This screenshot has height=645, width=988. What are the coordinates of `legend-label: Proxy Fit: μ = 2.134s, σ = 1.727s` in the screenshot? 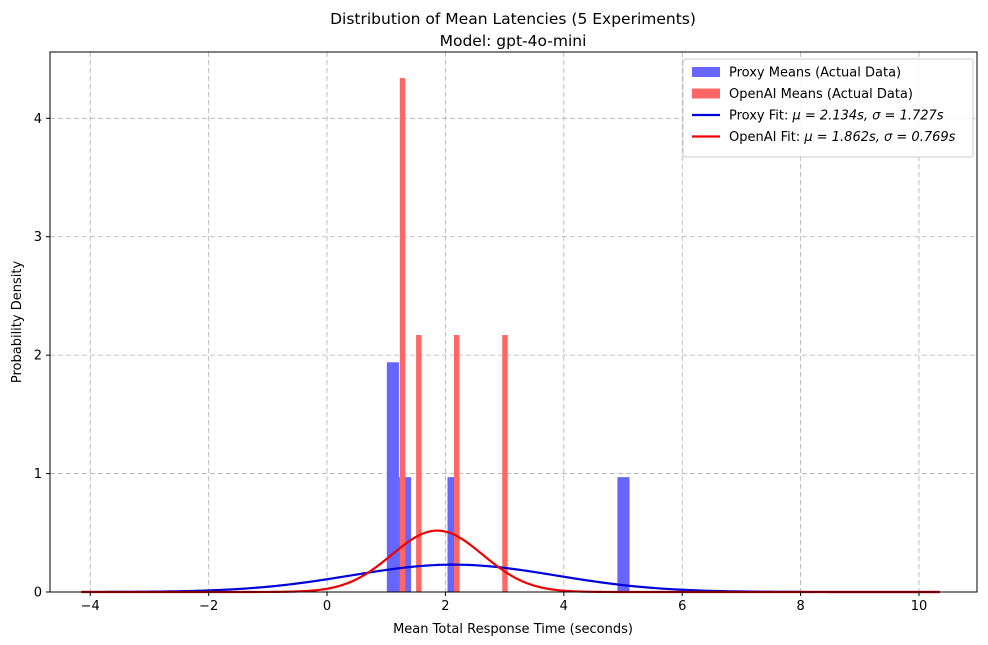 It's located at (836, 116).